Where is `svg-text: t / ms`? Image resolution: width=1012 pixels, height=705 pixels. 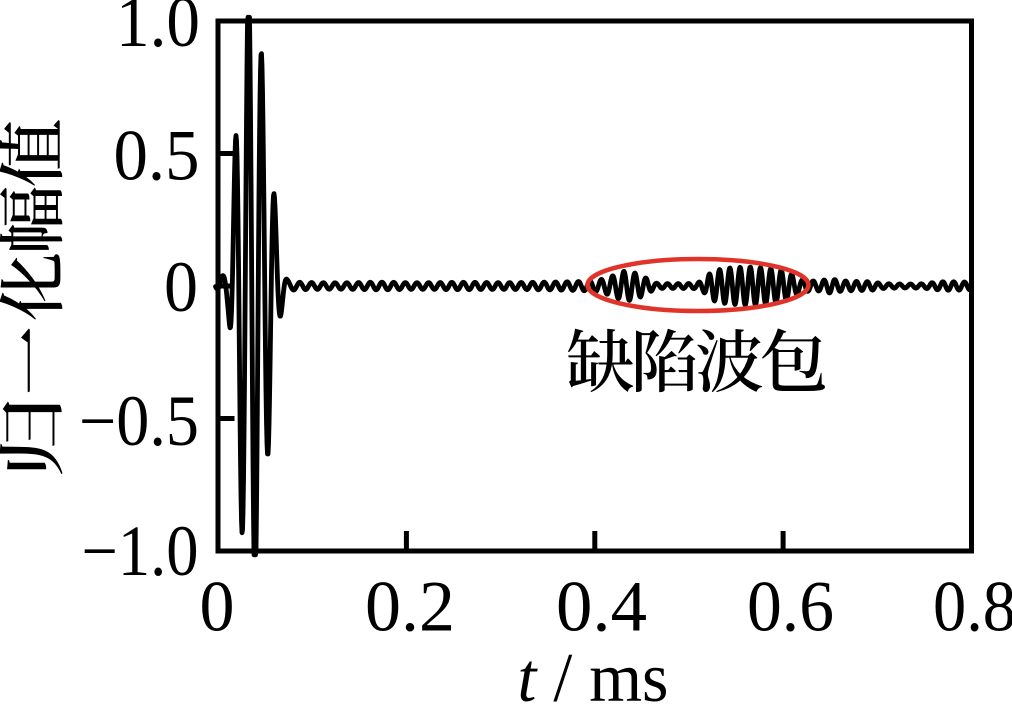
svg-text: t / ms is located at coordinates (593, 672).